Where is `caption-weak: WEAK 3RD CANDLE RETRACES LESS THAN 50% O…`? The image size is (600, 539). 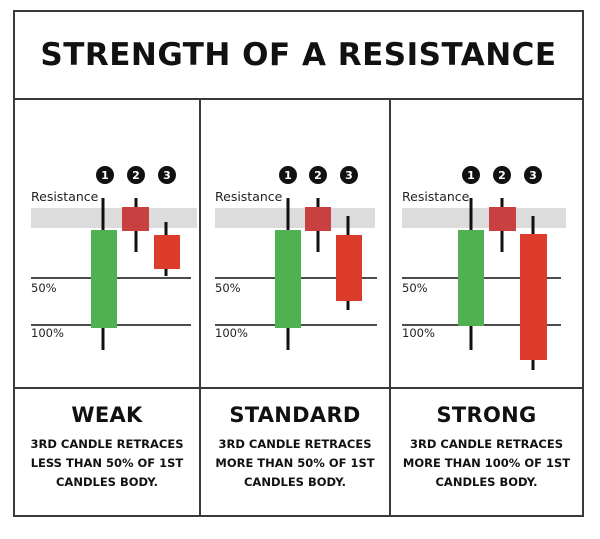 caption-weak: WEAK 3RD CANDLE RETRACES LESS THAN 50% O… is located at coordinates (107, 453).